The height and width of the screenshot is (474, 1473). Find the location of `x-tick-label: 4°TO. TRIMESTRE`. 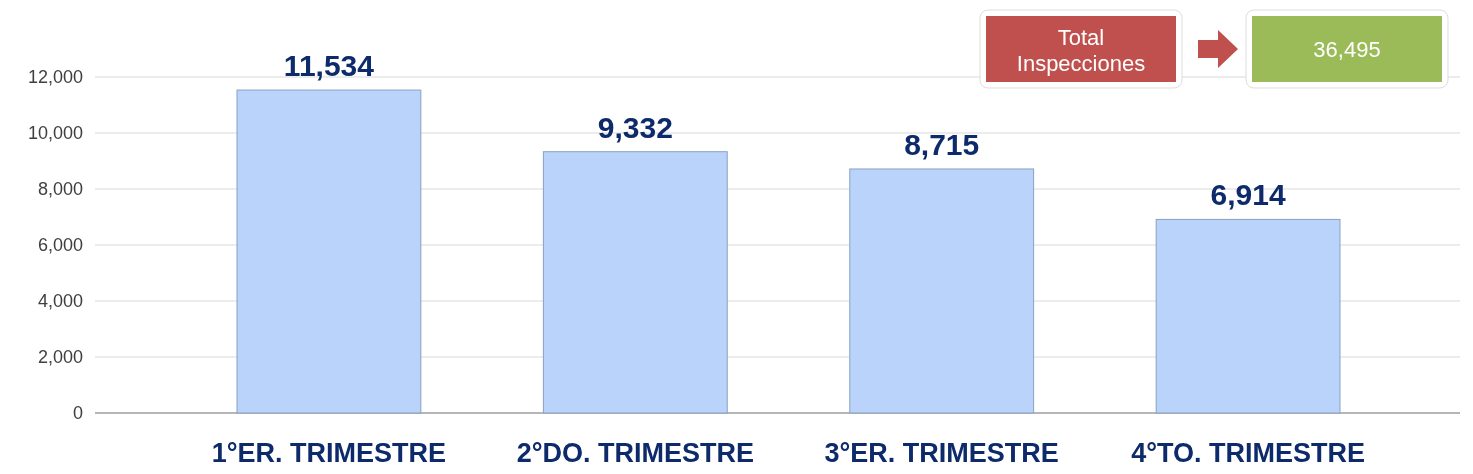

x-tick-label: 4°TO. TRIMESTRE is located at coordinates (1248, 453).